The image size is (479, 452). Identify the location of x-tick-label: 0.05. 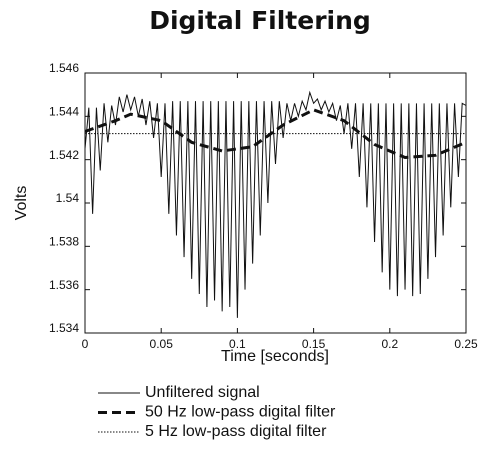
(162, 344).